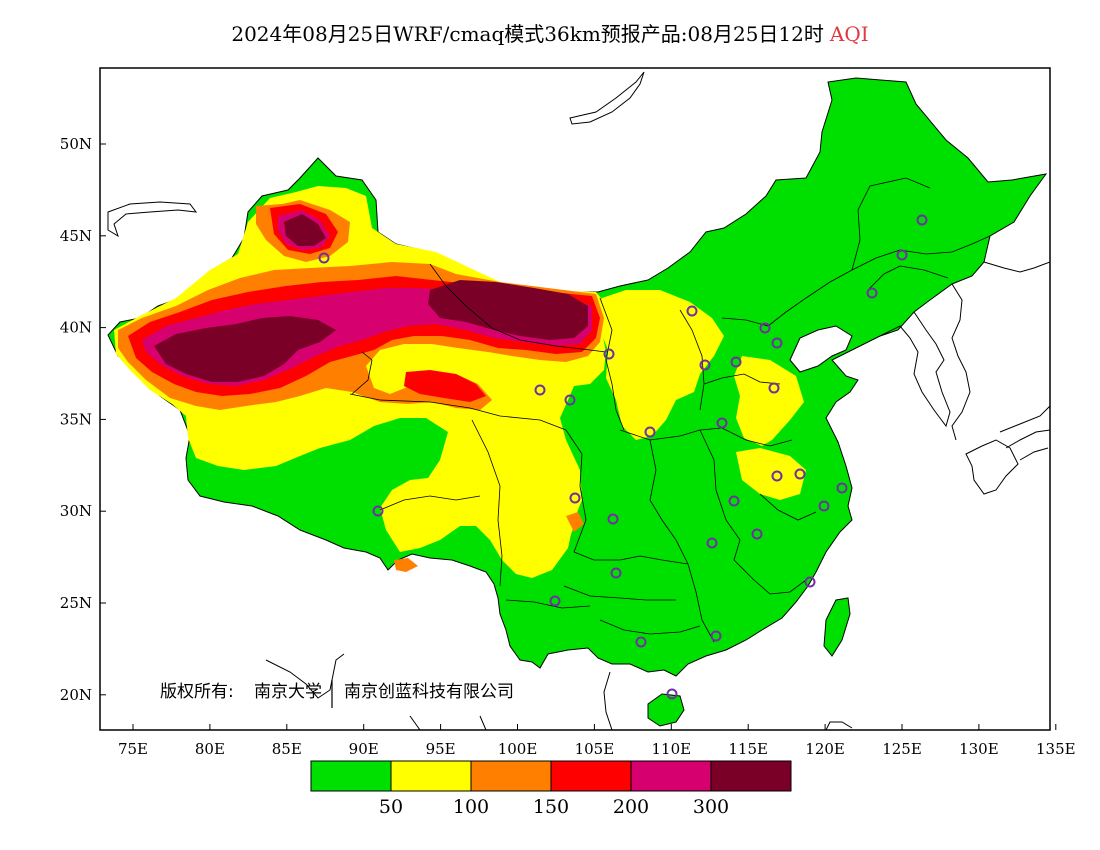  Describe the element at coordinates (364, 749) in the screenshot. I see `x-tick-label: 90E` at that location.